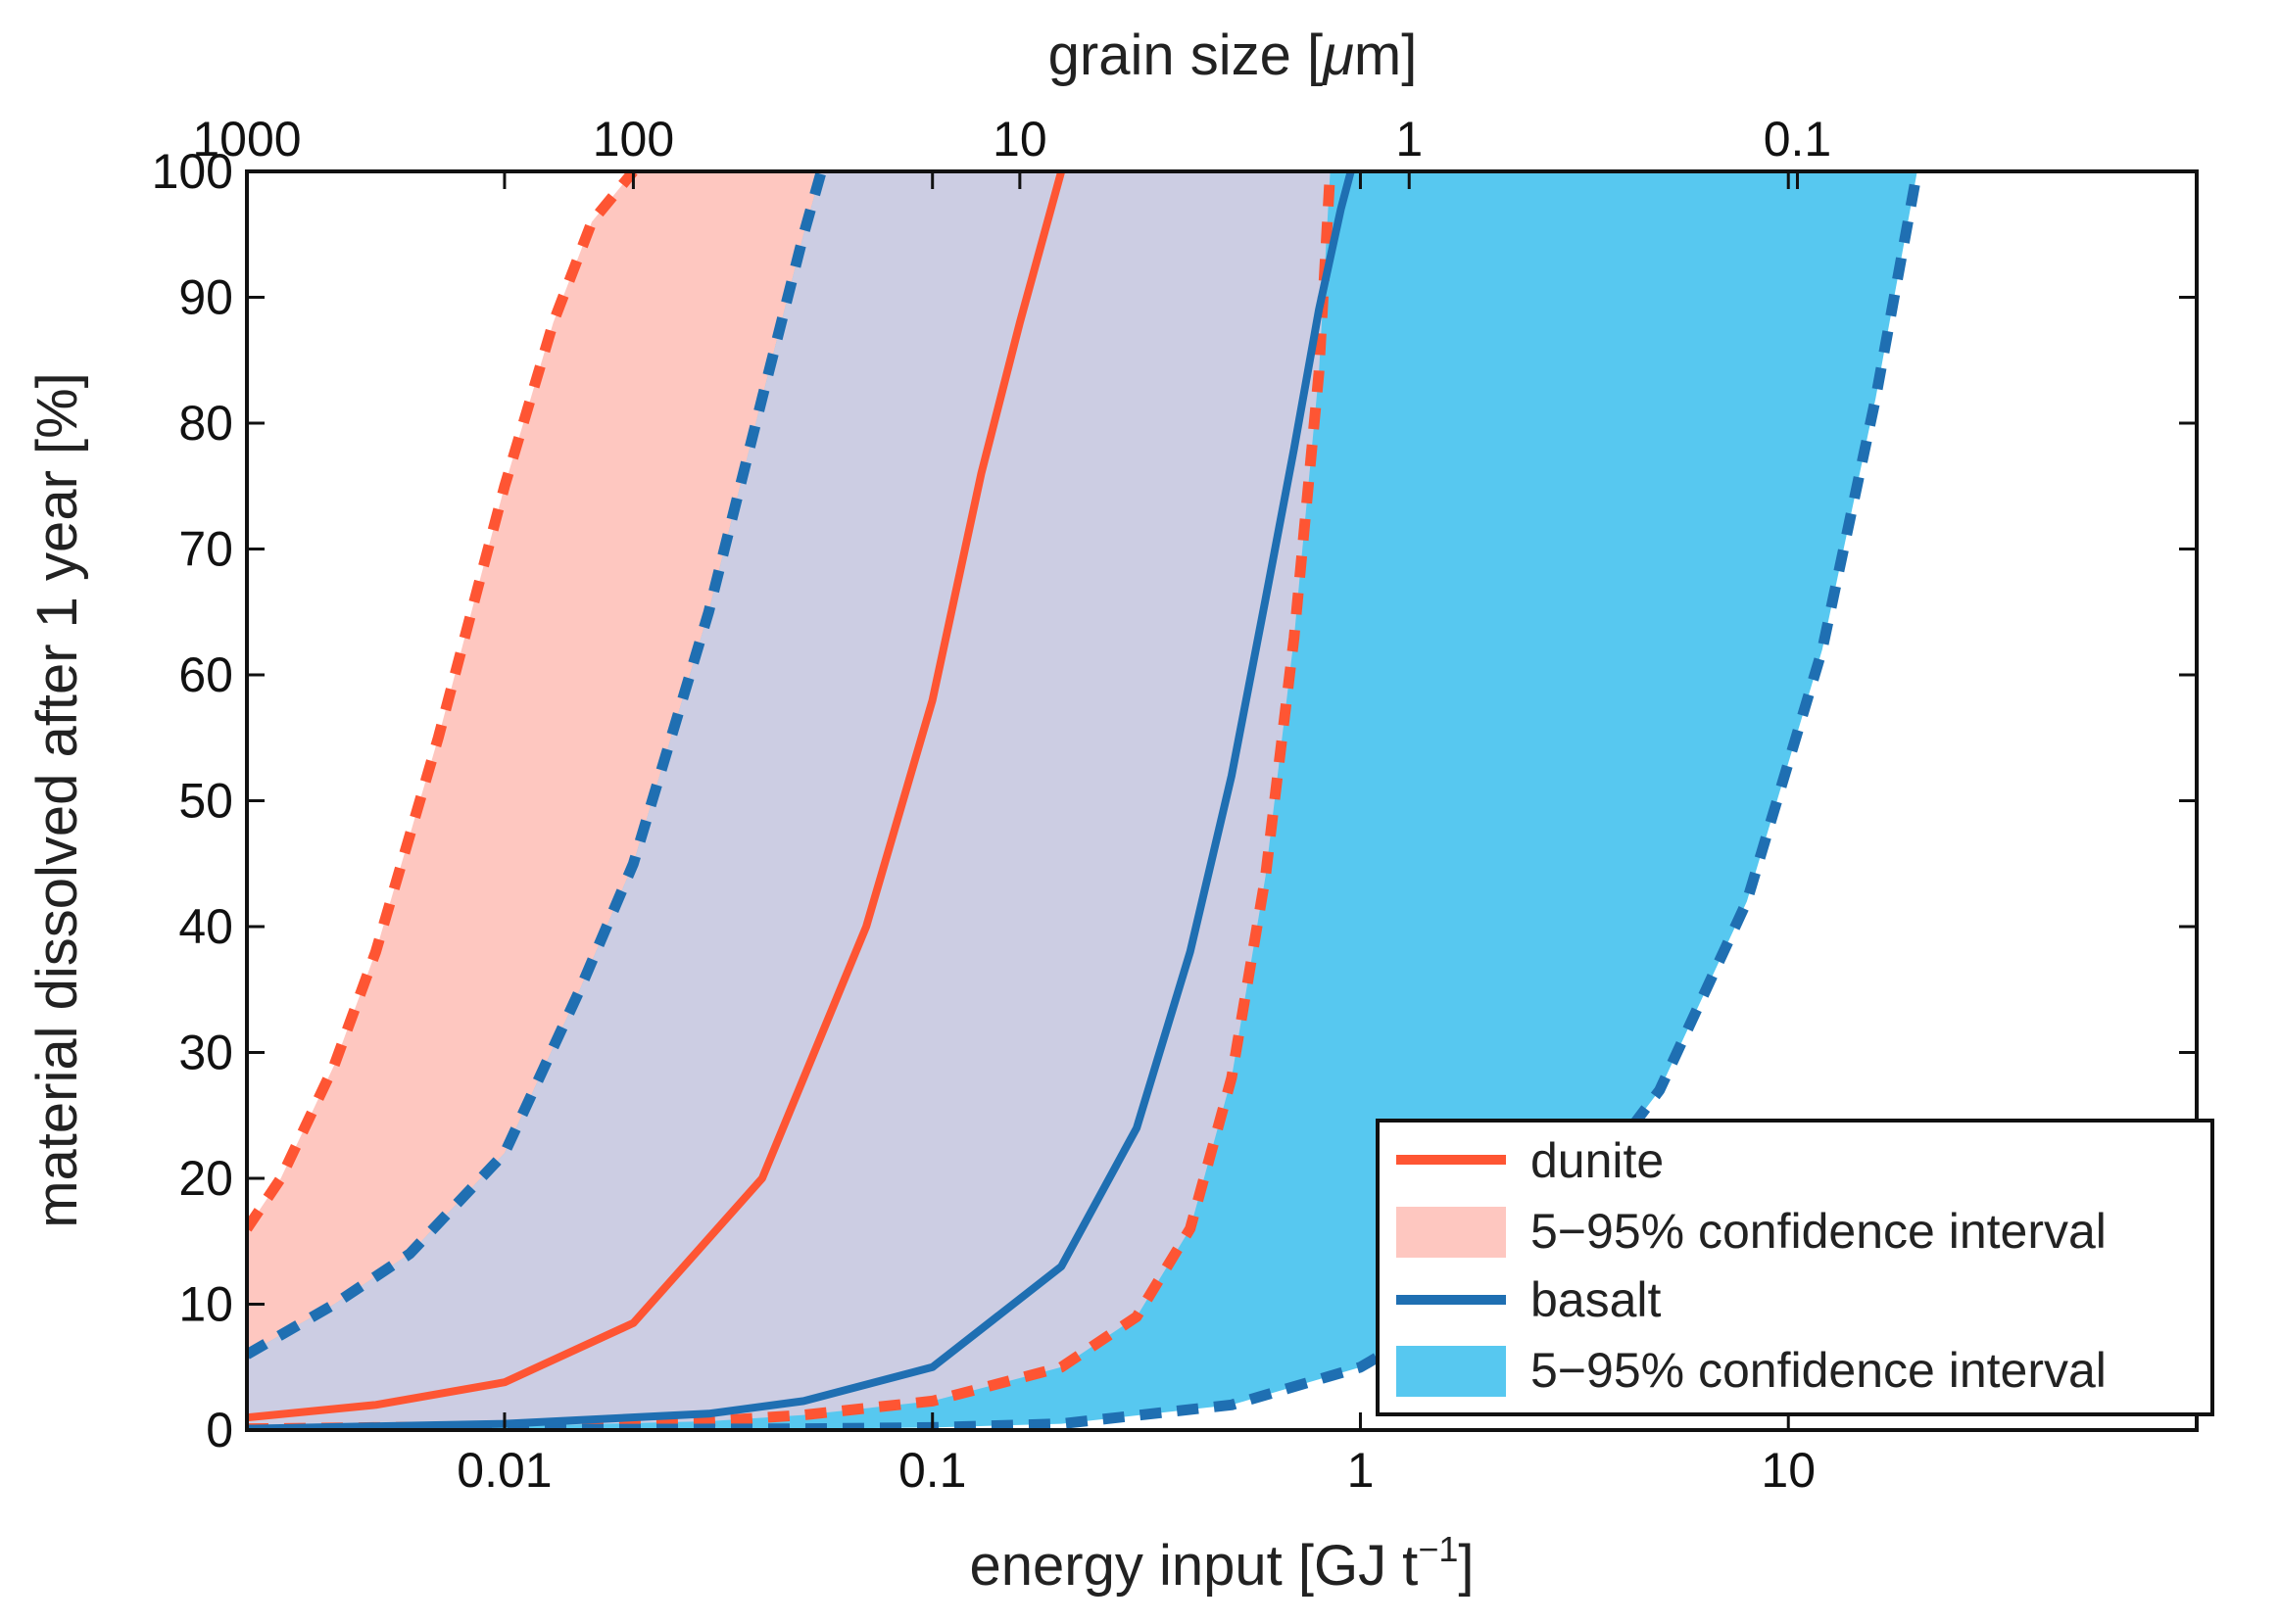  Describe the element at coordinates (1185, 55) in the screenshot. I see `top-axis-title-prefix: grain size [` at that location.